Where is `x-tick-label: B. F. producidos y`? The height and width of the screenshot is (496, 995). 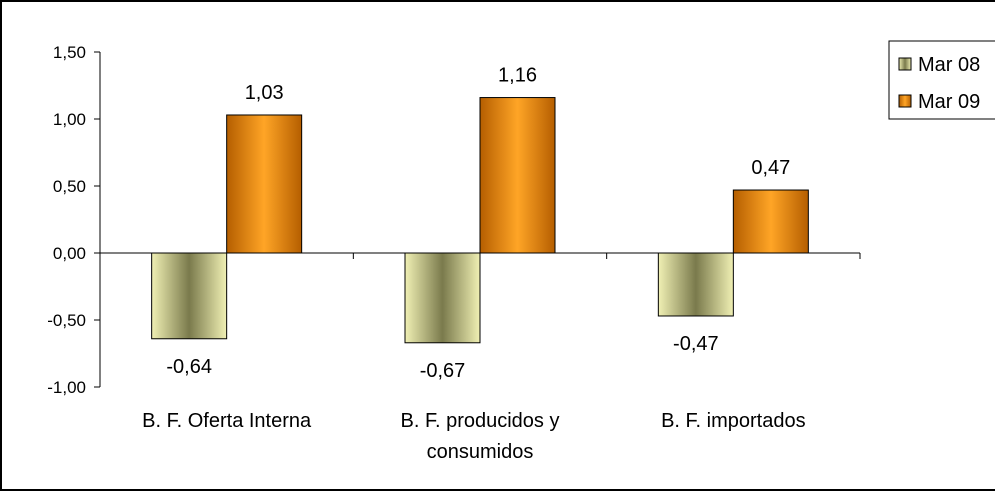 x-tick-label: B. F. producidos y is located at coordinates (480, 421).